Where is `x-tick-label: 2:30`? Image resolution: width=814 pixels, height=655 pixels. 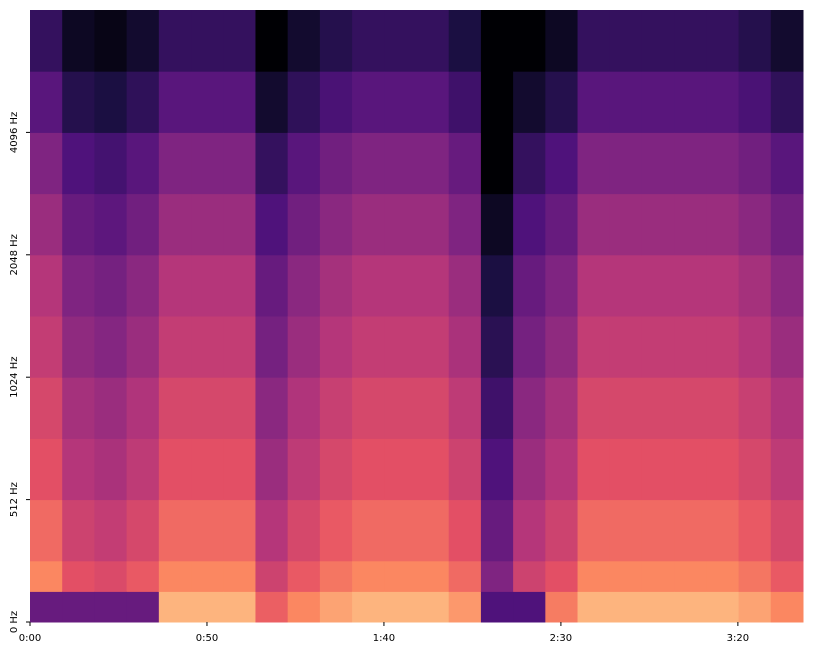
x-tick-label: 2:30 is located at coordinates (561, 638).